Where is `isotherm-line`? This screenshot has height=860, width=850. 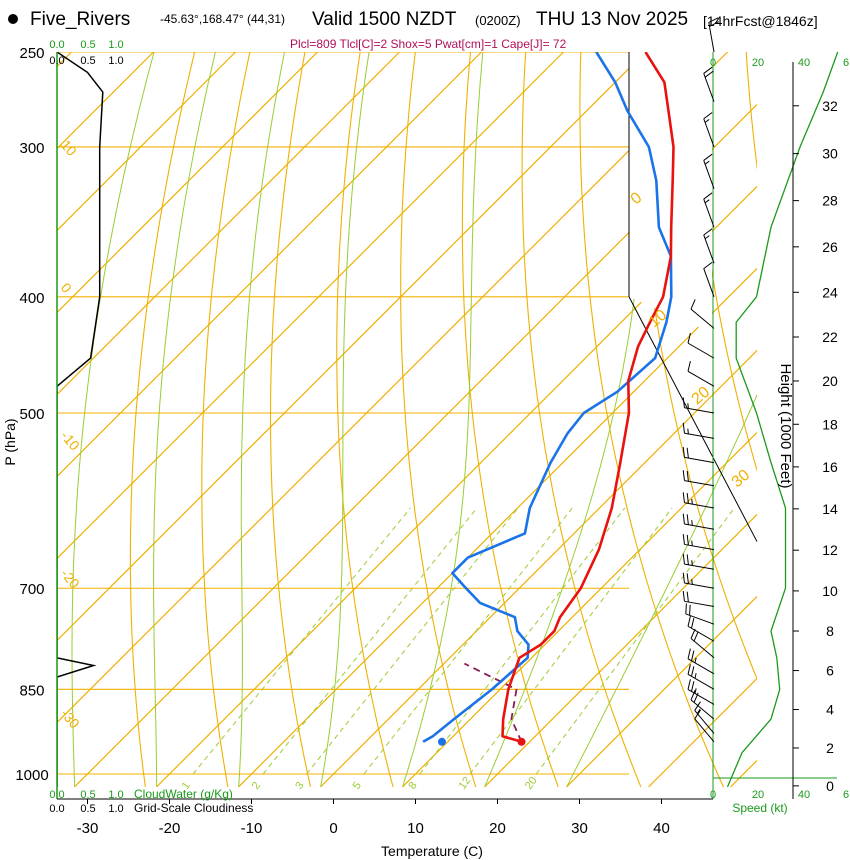 isotherm-line is located at coordinates (187, 183).